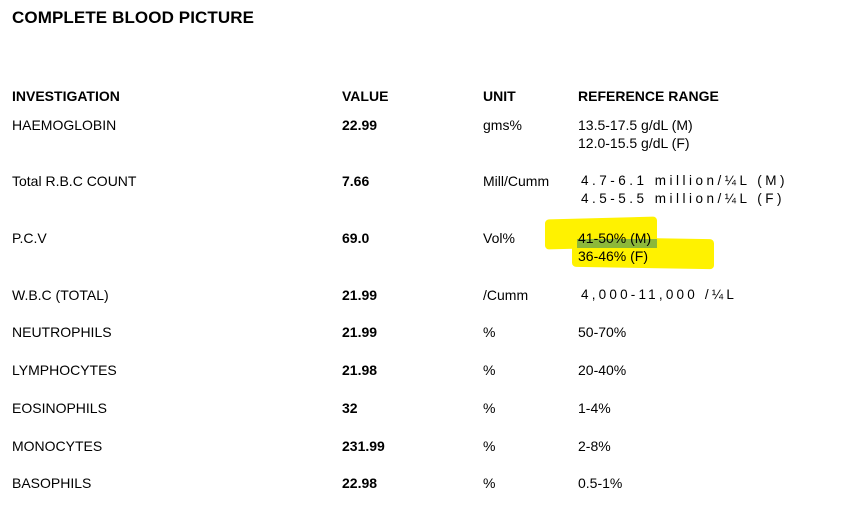 The image size is (842, 513). I want to click on unit-lymphocytes: %, so click(489, 370).